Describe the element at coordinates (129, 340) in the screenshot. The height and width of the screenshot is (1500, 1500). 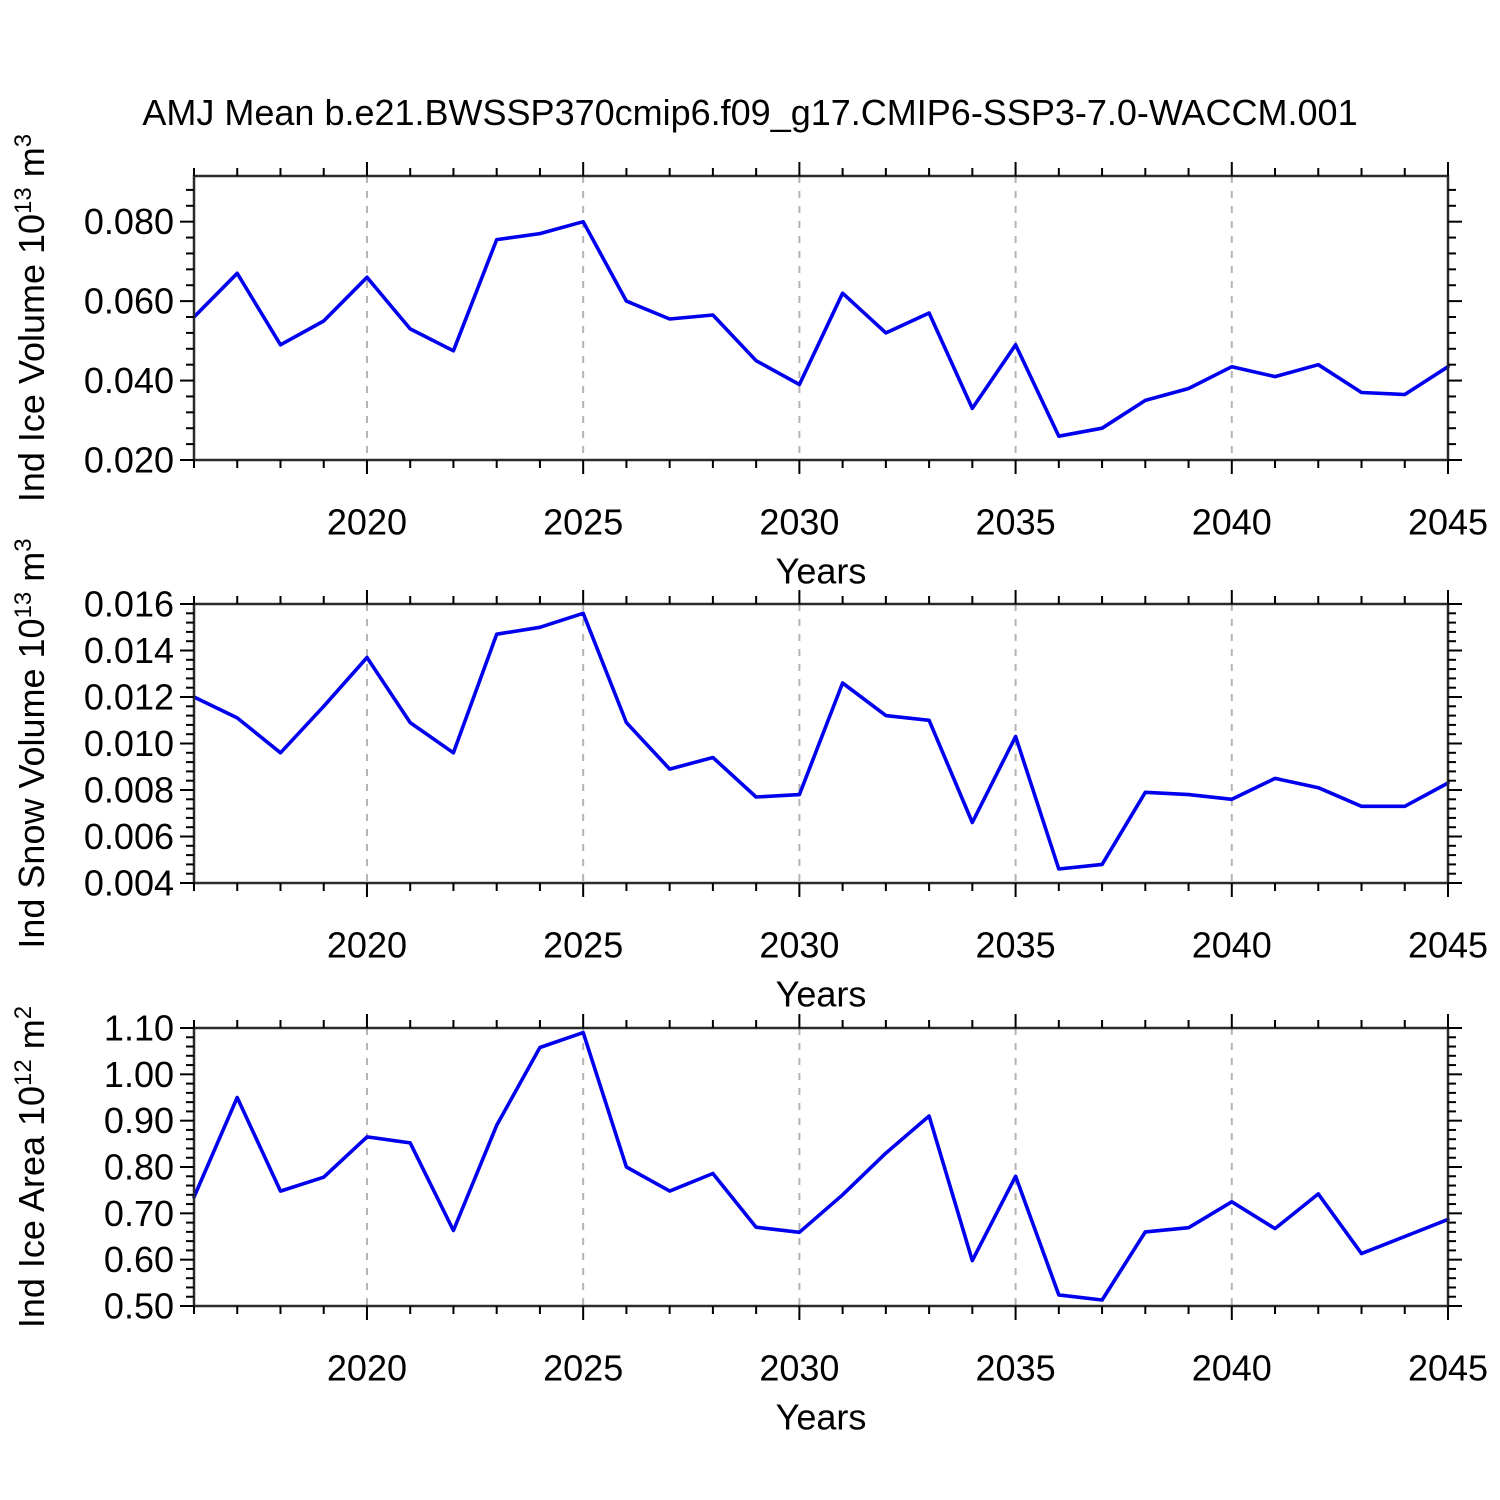
I see `y-tick-labels: 0.020 0.040 0.060 0.080` at that location.